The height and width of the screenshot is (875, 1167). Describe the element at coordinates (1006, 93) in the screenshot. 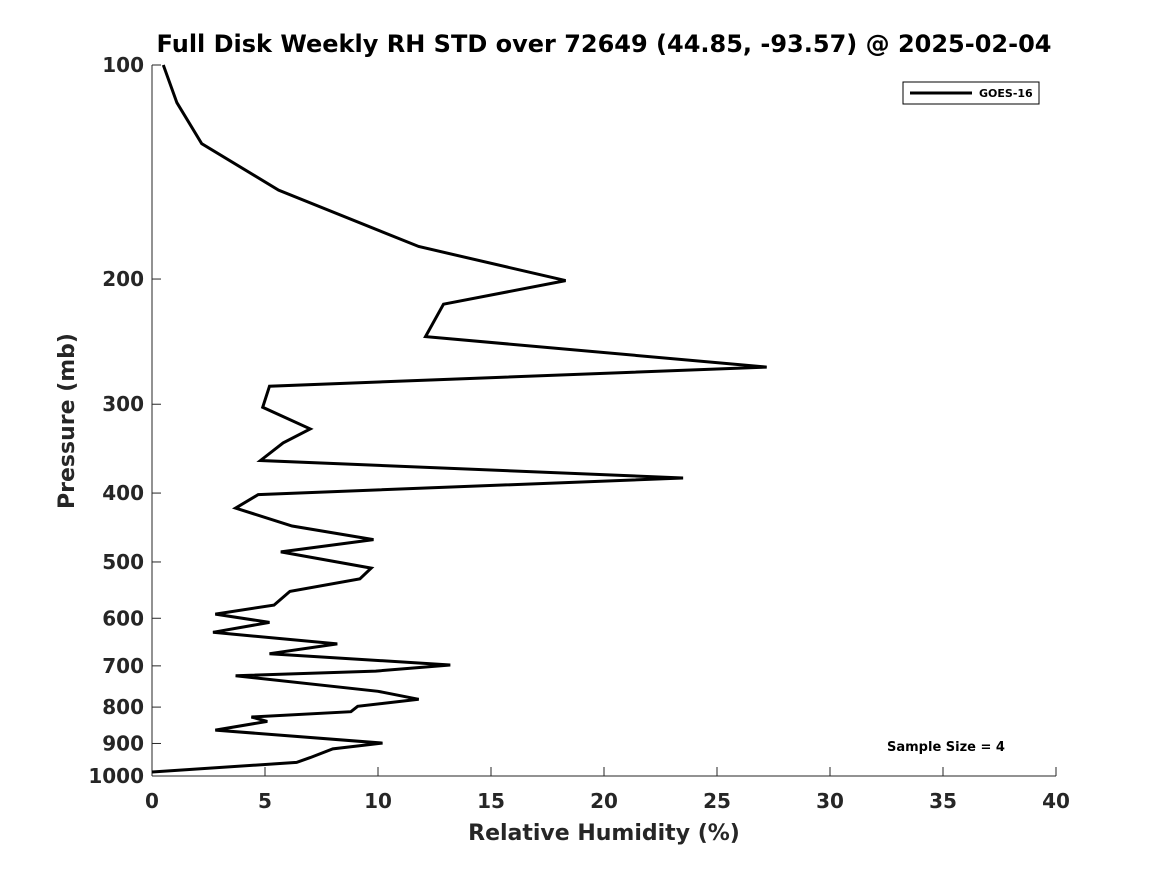

I see `legend-label: GOES-16` at that location.